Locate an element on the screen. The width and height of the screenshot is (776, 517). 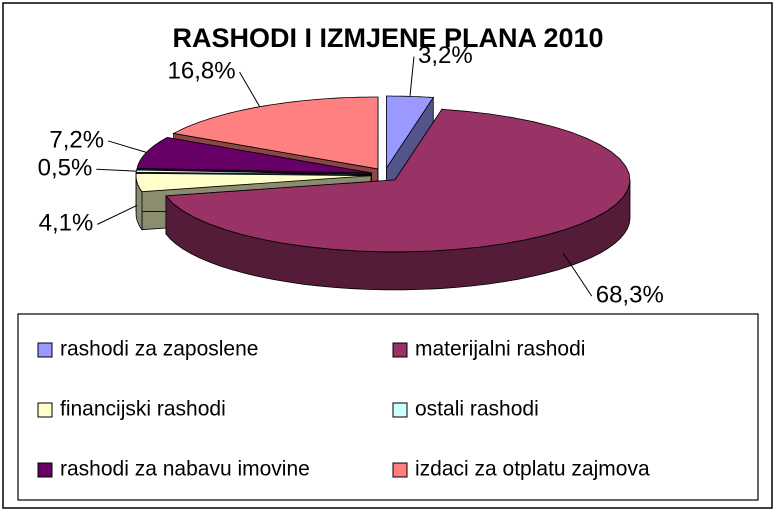
data-label: 3,2% is located at coordinates (445, 55).